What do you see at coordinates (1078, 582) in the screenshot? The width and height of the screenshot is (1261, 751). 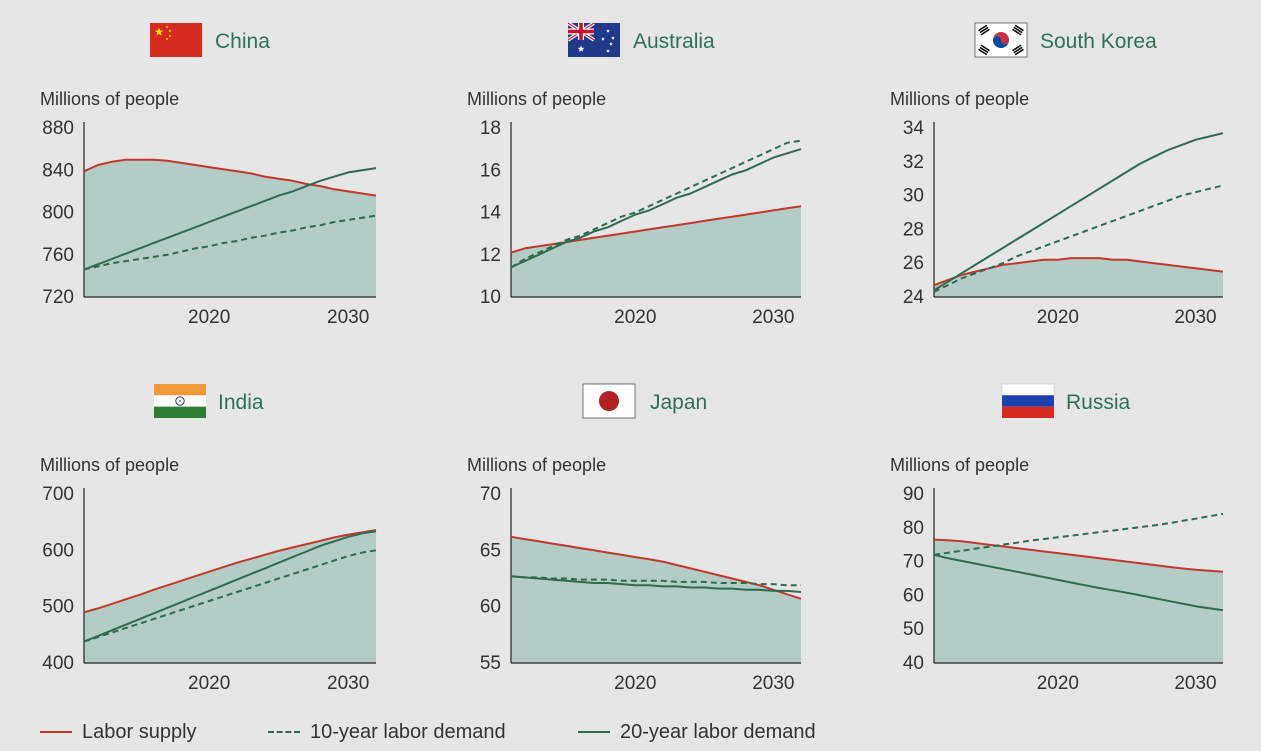 I see `line-20-year-demand-russia` at bounding box center [1078, 582].